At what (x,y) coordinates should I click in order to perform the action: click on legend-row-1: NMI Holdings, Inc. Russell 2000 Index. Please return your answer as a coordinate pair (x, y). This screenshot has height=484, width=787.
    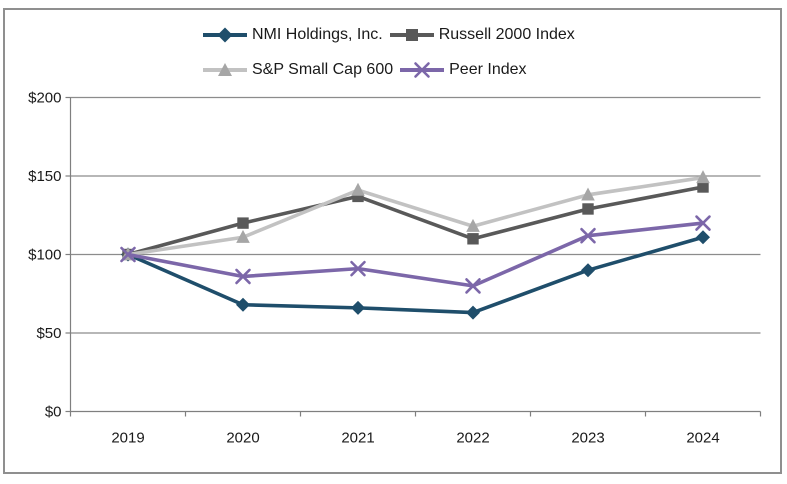
    Looking at the image, I should click on (388, 35).